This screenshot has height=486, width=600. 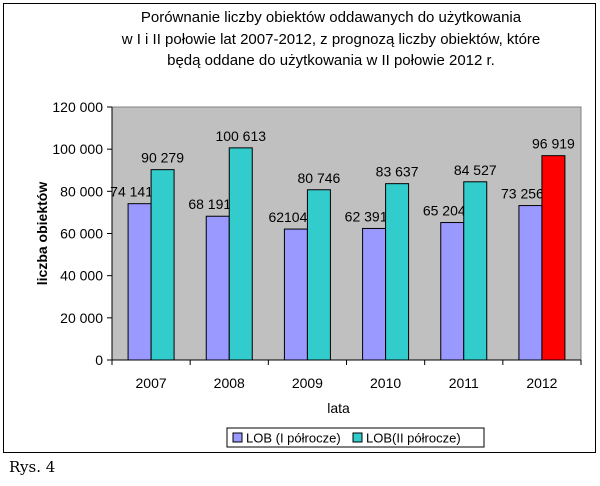 I want to click on x-tick-label: 2011, so click(x=464, y=383).